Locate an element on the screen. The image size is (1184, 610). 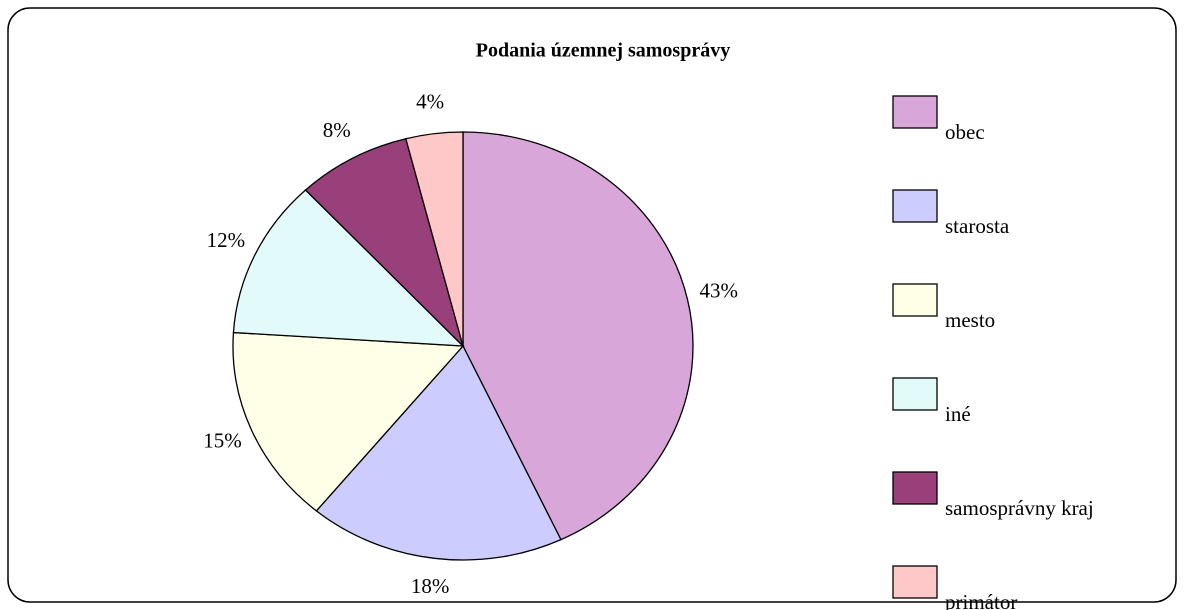
legend-label: mesto is located at coordinates (970, 320).